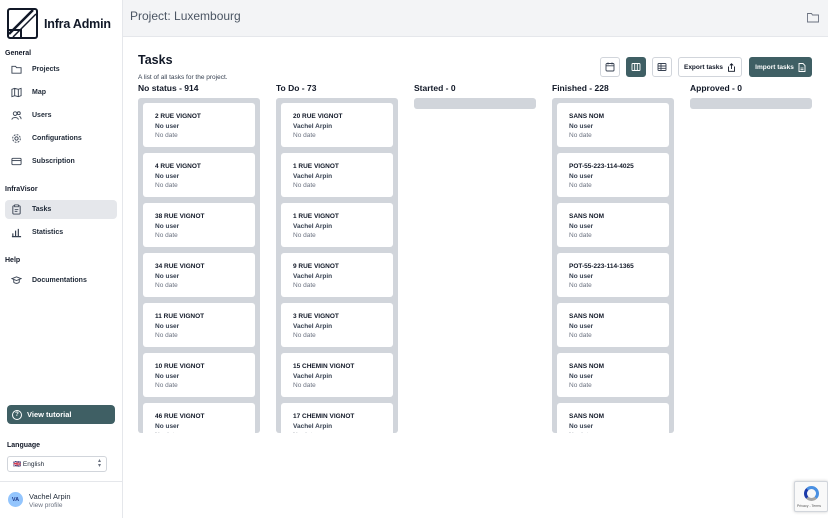 This screenshot has height=518, width=828. What do you see at coordinates (29, 464) in the screenshot?
I see `language-value: 🇬🇧 English` at bounding box center [29, 464].